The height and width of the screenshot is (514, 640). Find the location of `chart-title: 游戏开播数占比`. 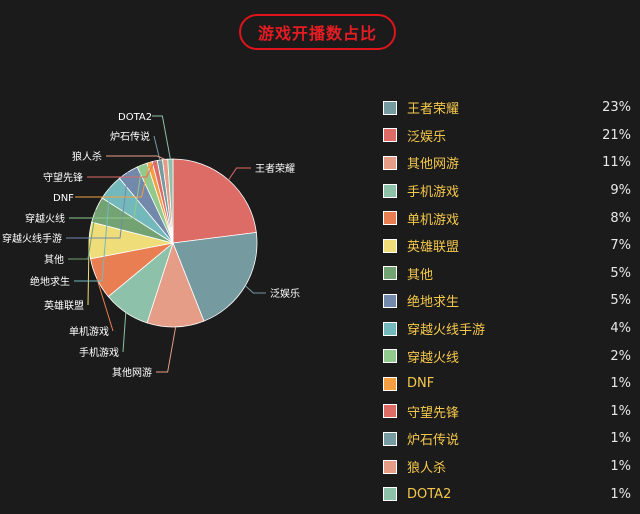

chart-title: 游戏开播数占比 is located at coordinates (317, 33).